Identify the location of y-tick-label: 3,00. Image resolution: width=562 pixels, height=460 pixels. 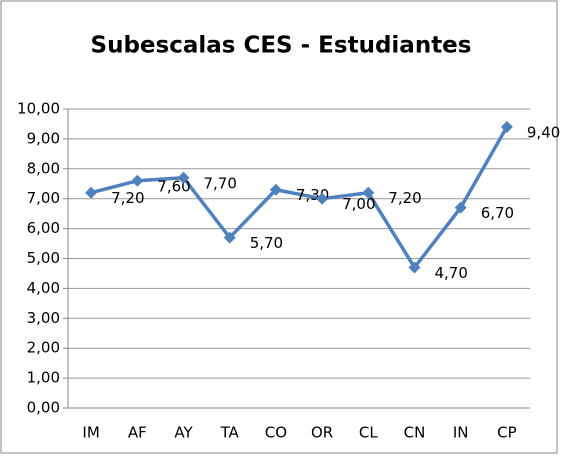
(43, 318).